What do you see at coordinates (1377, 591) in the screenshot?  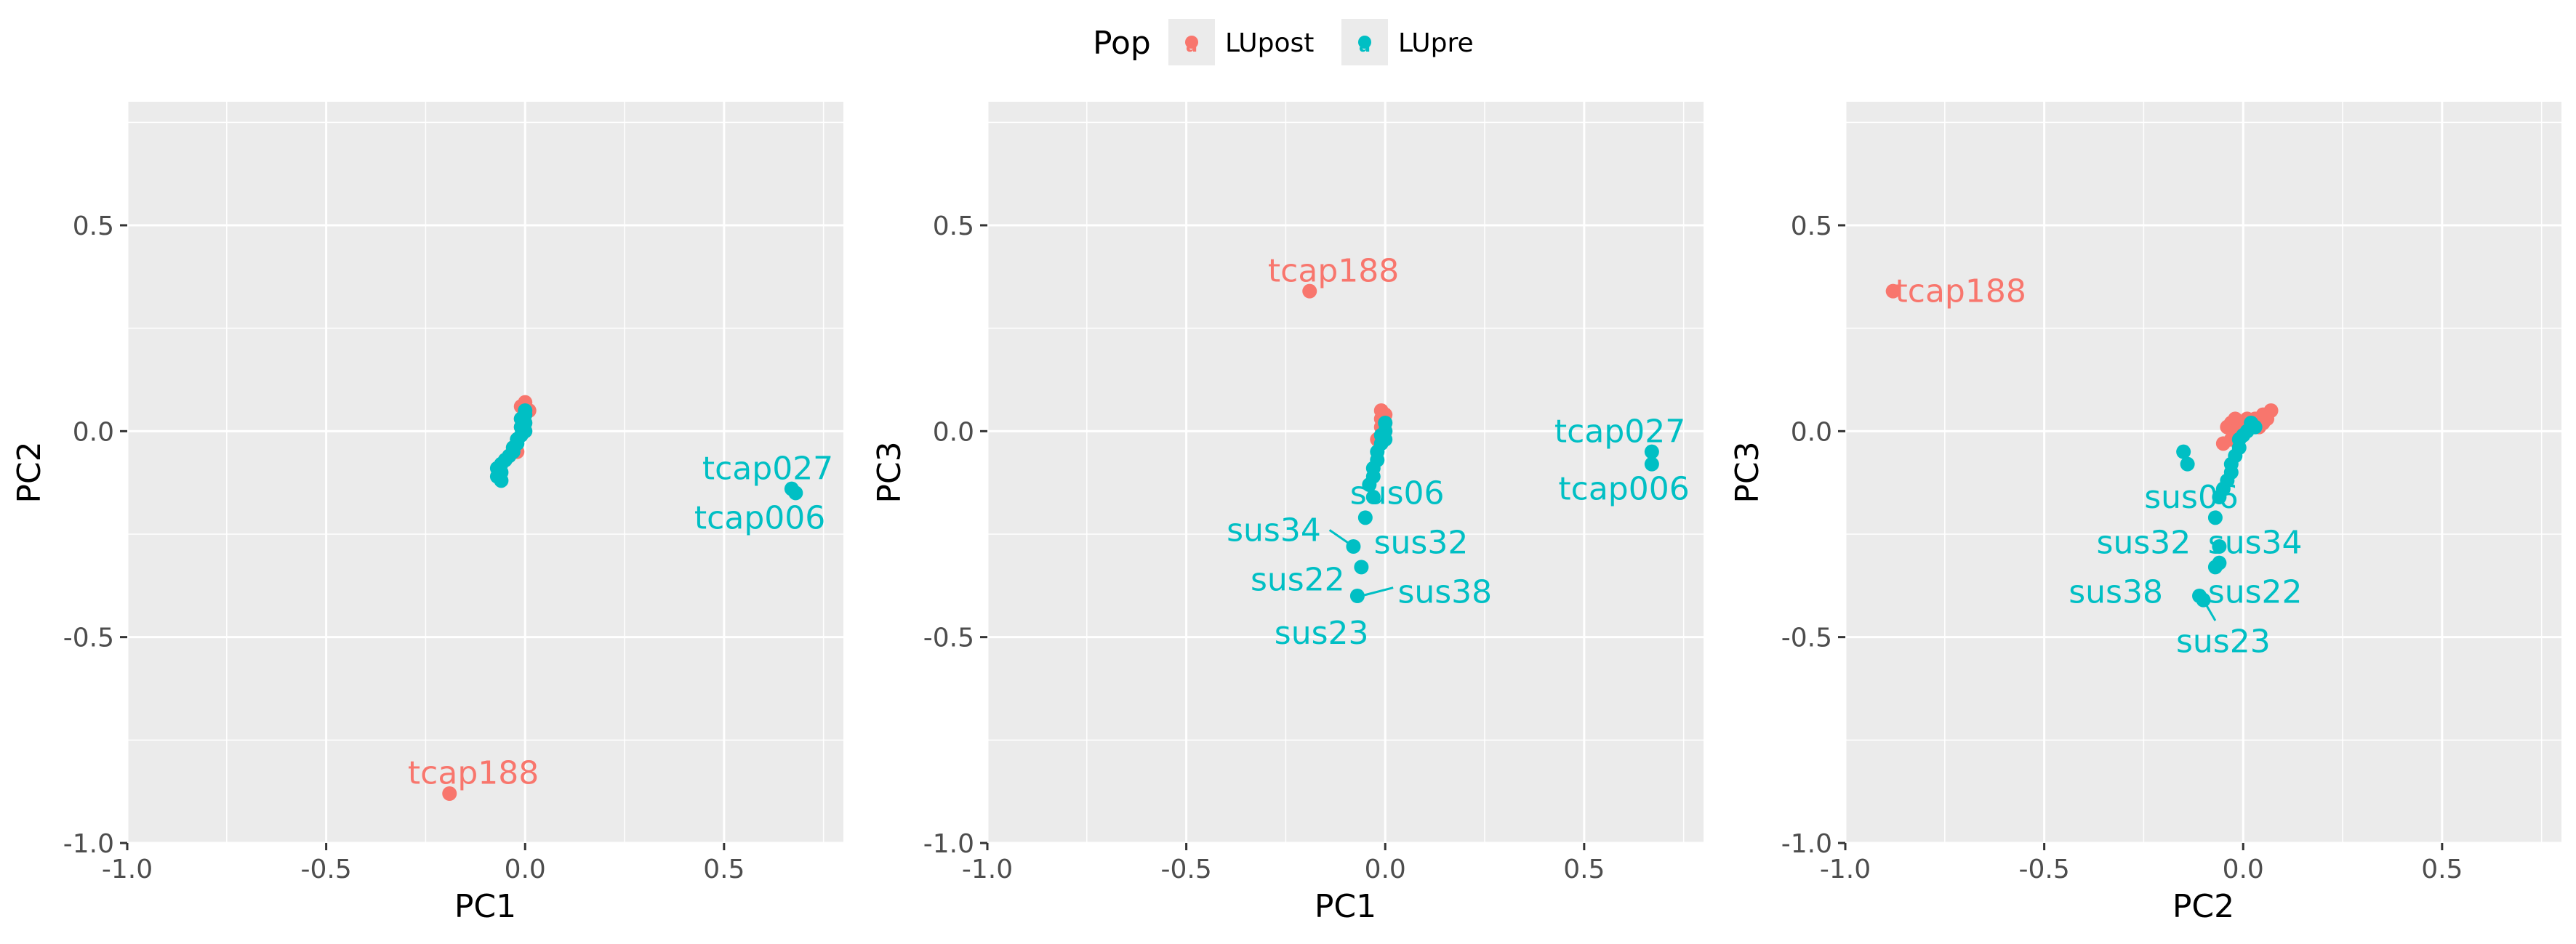 I see `label-leader-line` at bounding box center [1377, 591].